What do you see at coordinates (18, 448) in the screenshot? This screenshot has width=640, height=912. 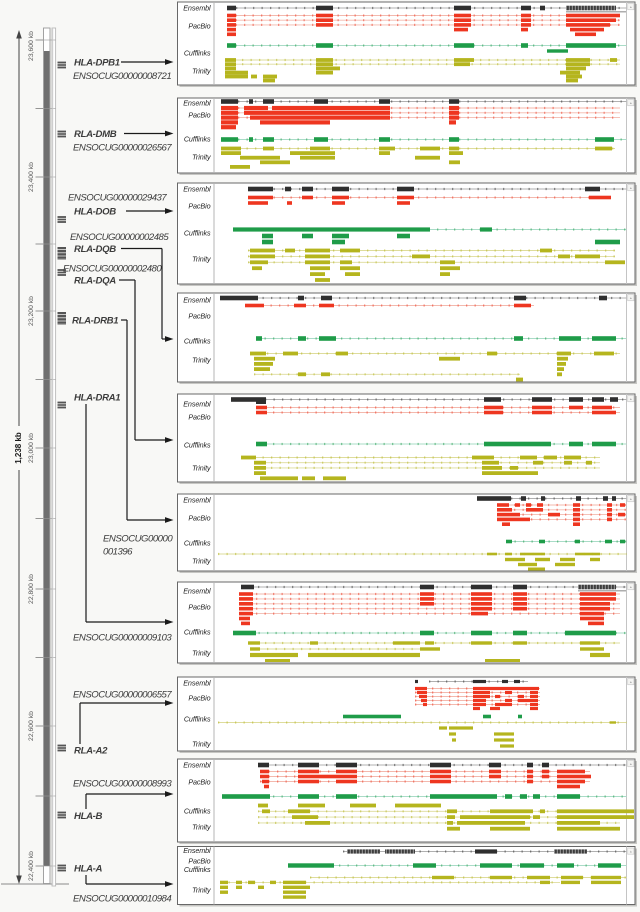 I see `svg-text: 1,238 kb` at bounding box center [18, 448].